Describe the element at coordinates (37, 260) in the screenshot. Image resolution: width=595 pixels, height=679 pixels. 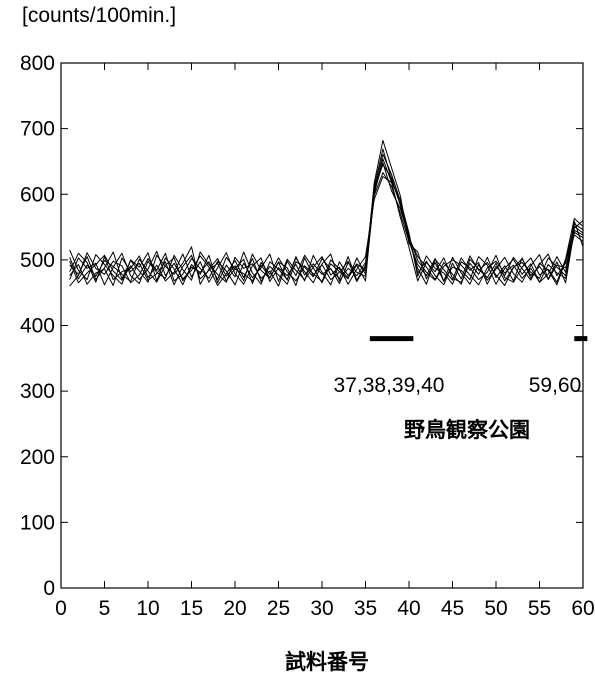
I see `y-tick-label: 500` at that location.